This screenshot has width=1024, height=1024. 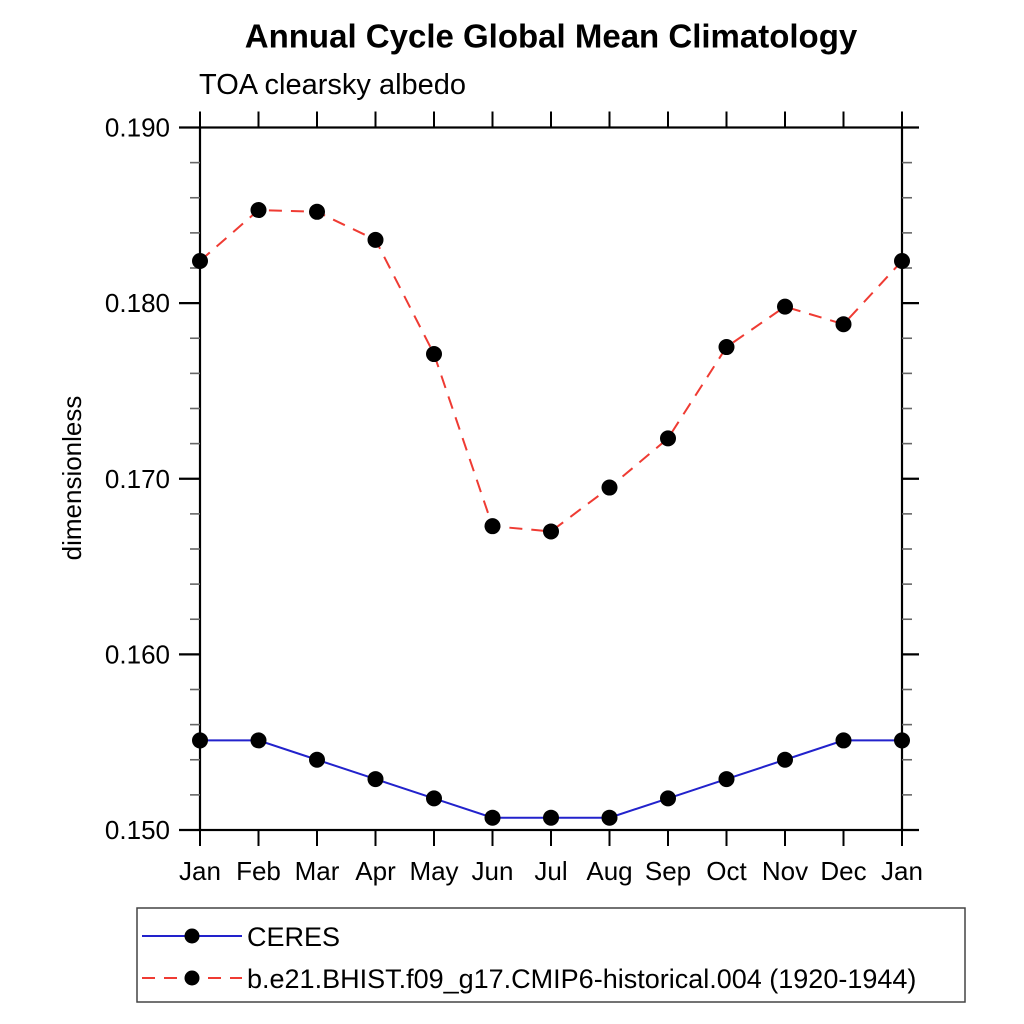 I want to click on y-axis-title: dimensionless, so click(x=72, y=478).